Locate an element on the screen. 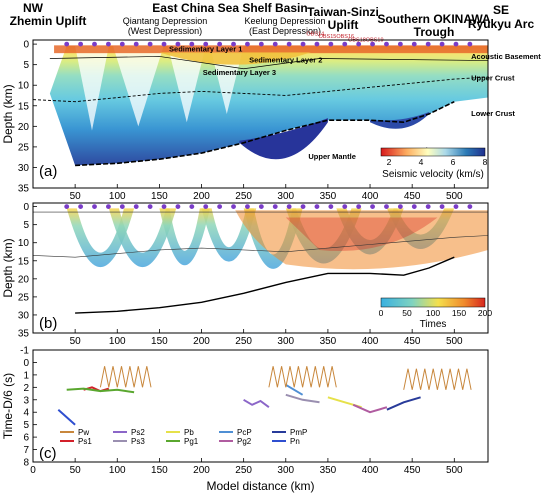  x-tick-label: 500 is located at coordinates (454, 341).